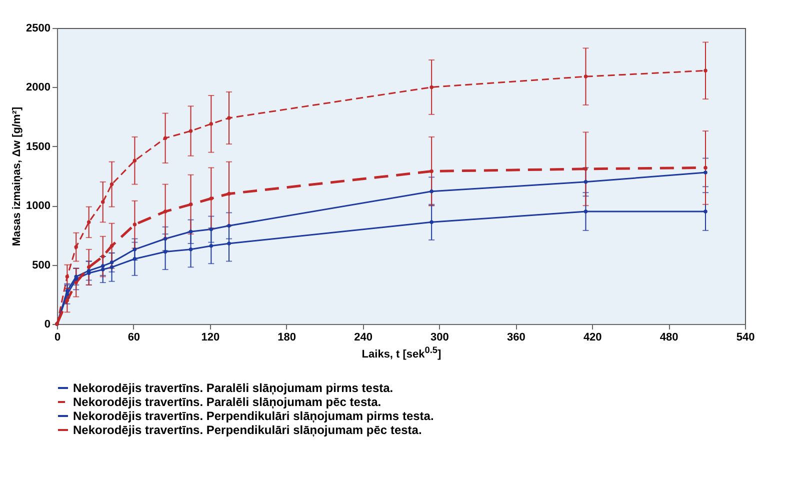 Image resolution: width=795 pixels, height=486 pixels. Describe the element at coordinates (439, 338) in the screenshot. I see `x-tick-label: 300` at that location.